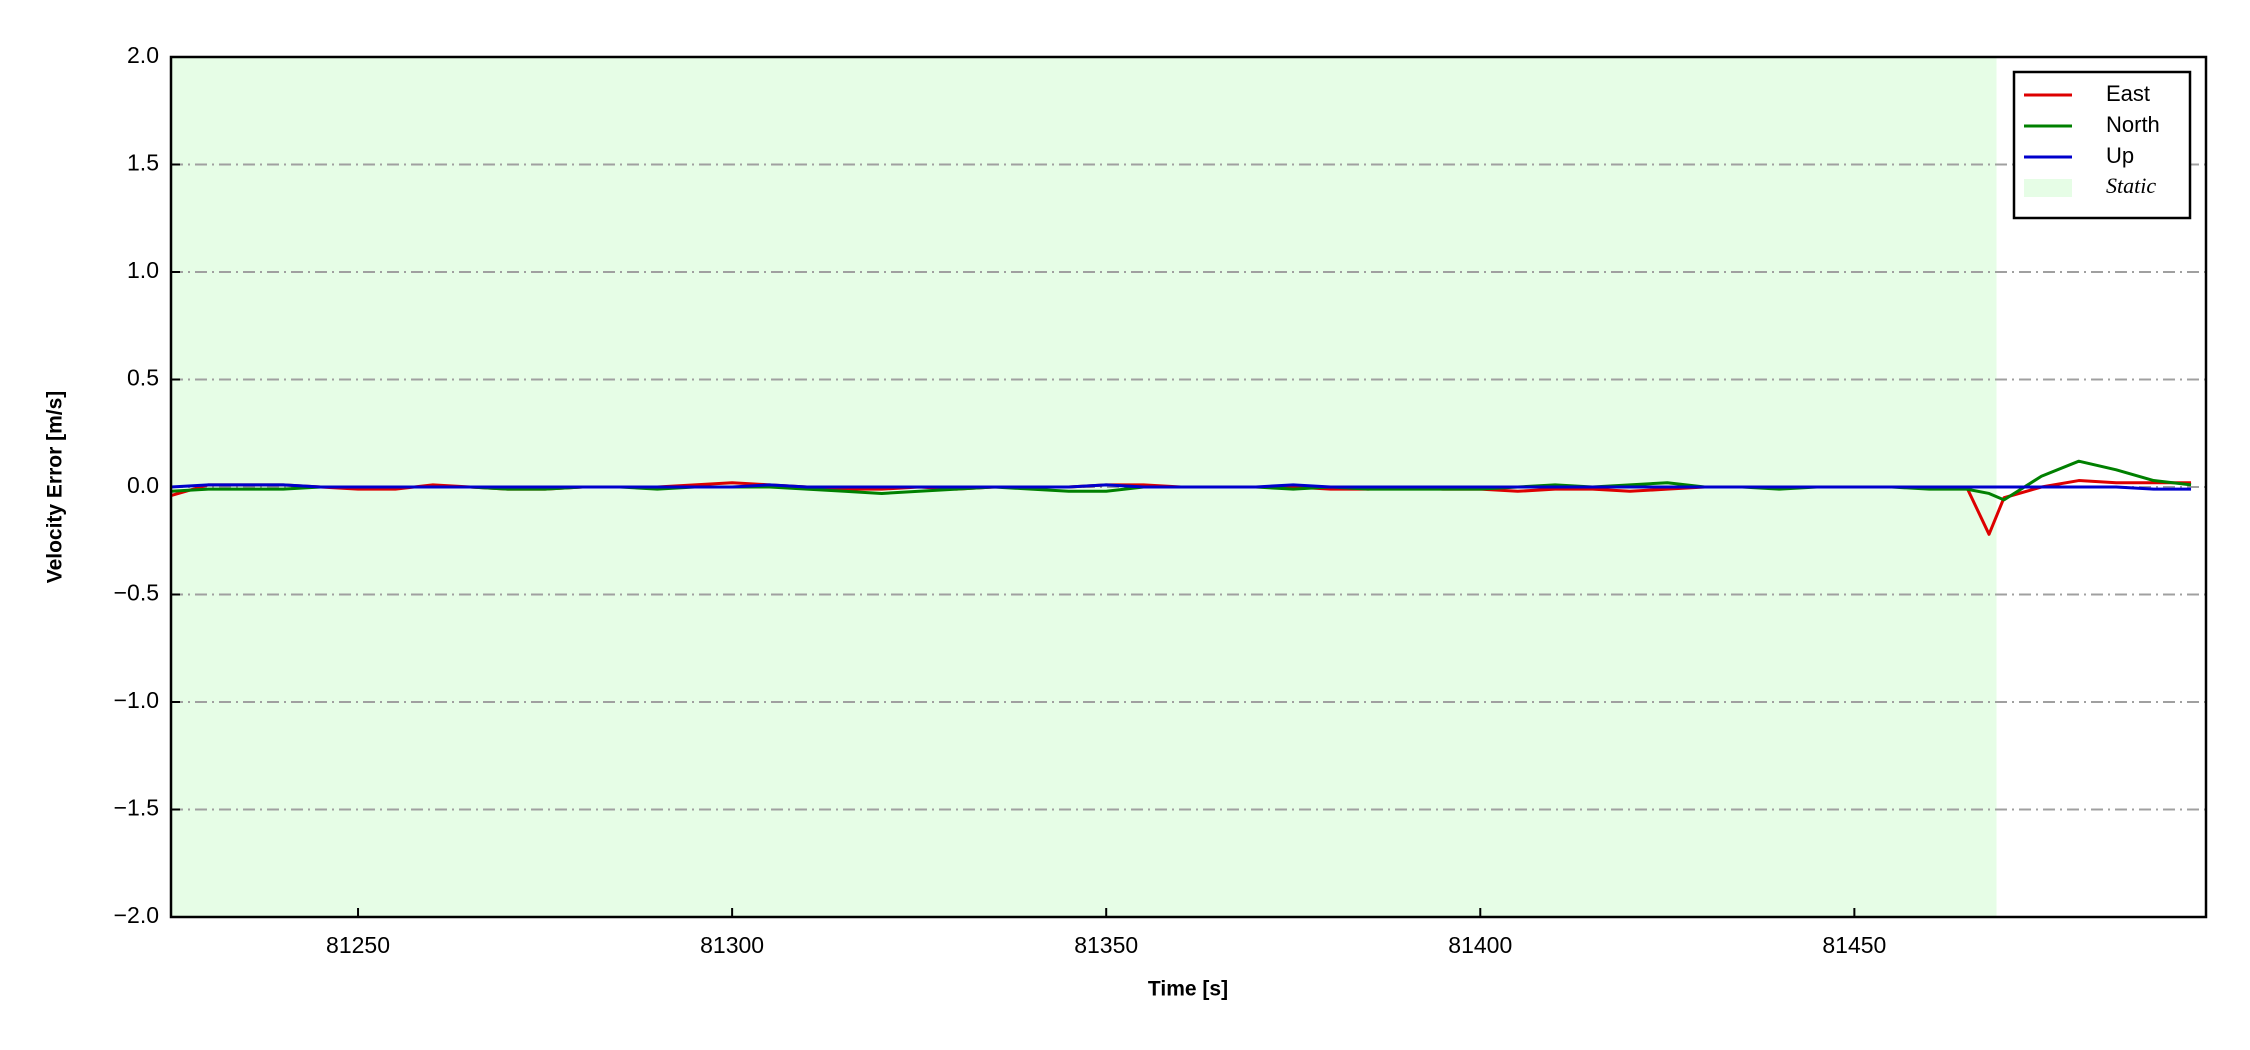  Describe the element at coordinates (143, 163) in the screenshot. I see `y-tick-label: 1.5` at that location.